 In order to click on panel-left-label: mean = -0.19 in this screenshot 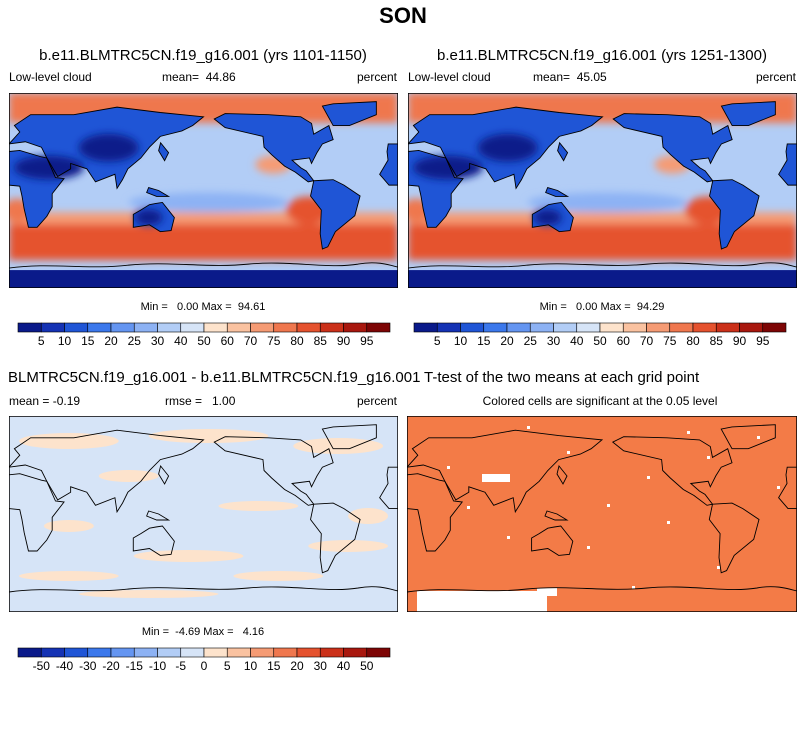, I will do `click(44, 401)`.